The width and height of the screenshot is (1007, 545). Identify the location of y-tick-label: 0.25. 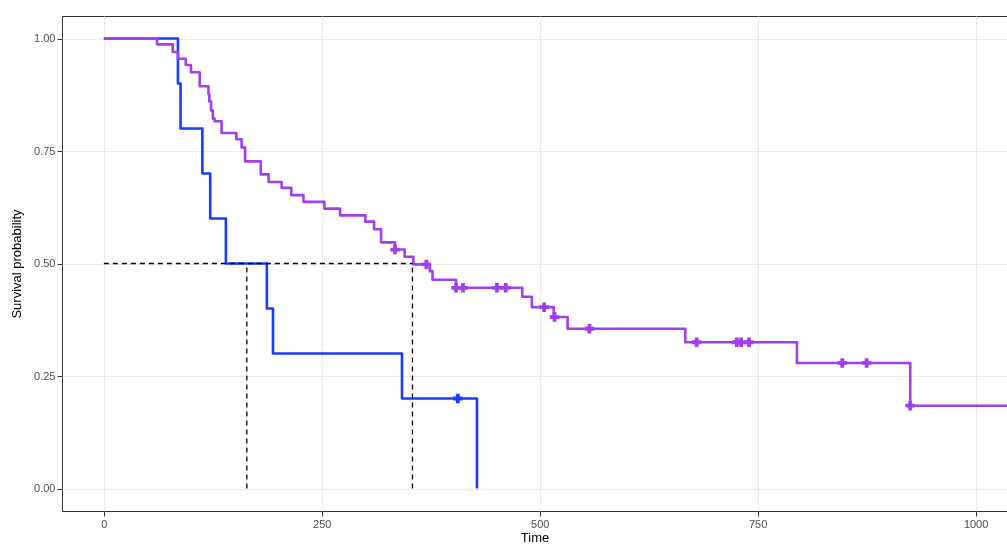
(45, 375).